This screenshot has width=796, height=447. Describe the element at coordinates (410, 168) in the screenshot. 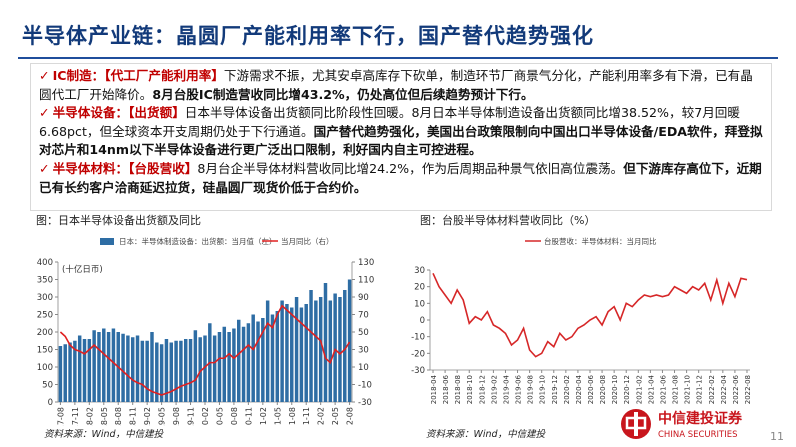

I see `bullet-text: 8月台企半导体材料营收同比增24.2%，作为后周期品种景气依旧高位震荡。` at that location.